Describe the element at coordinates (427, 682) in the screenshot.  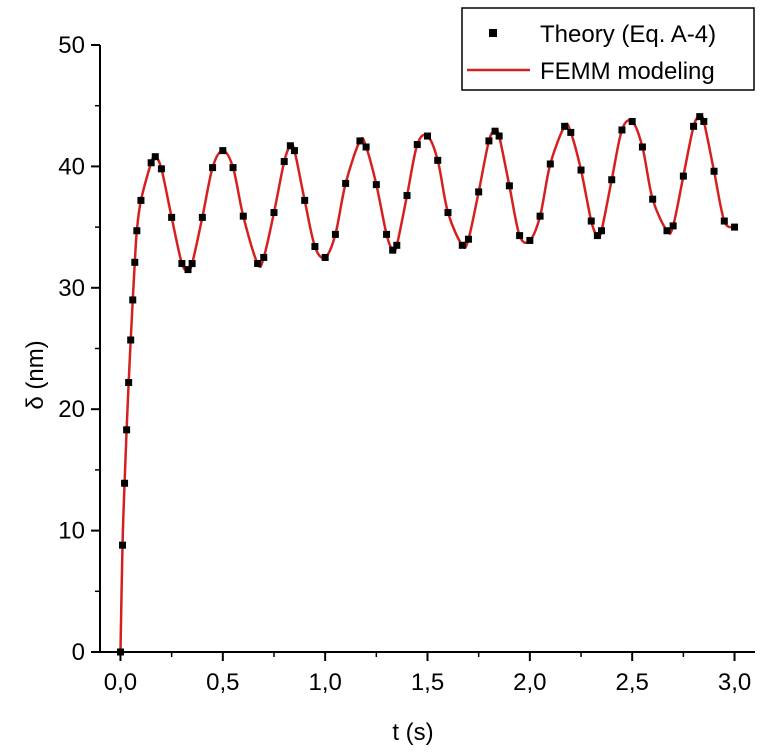
I see `x-tick-label: 1,5` at that location.